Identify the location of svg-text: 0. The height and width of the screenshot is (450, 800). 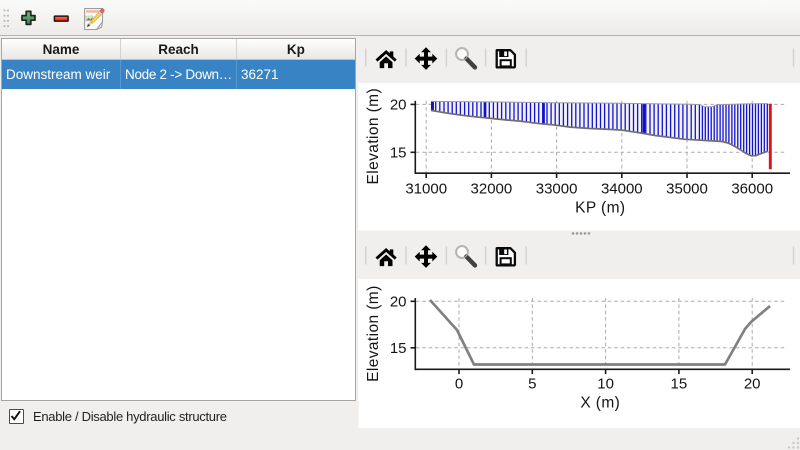
(459, 383).